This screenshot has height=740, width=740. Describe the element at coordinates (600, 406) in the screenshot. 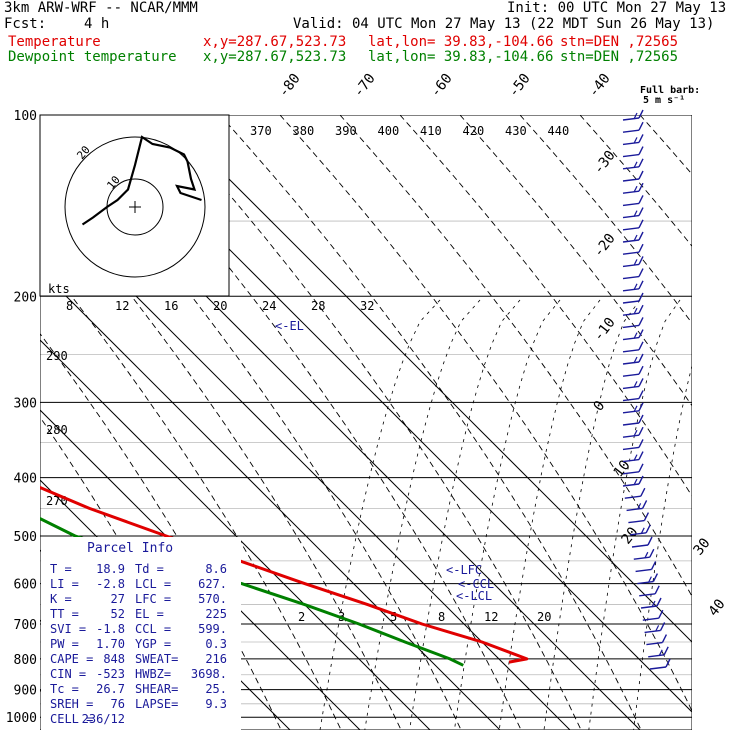

I see `isotherm-label: 0` at that location.